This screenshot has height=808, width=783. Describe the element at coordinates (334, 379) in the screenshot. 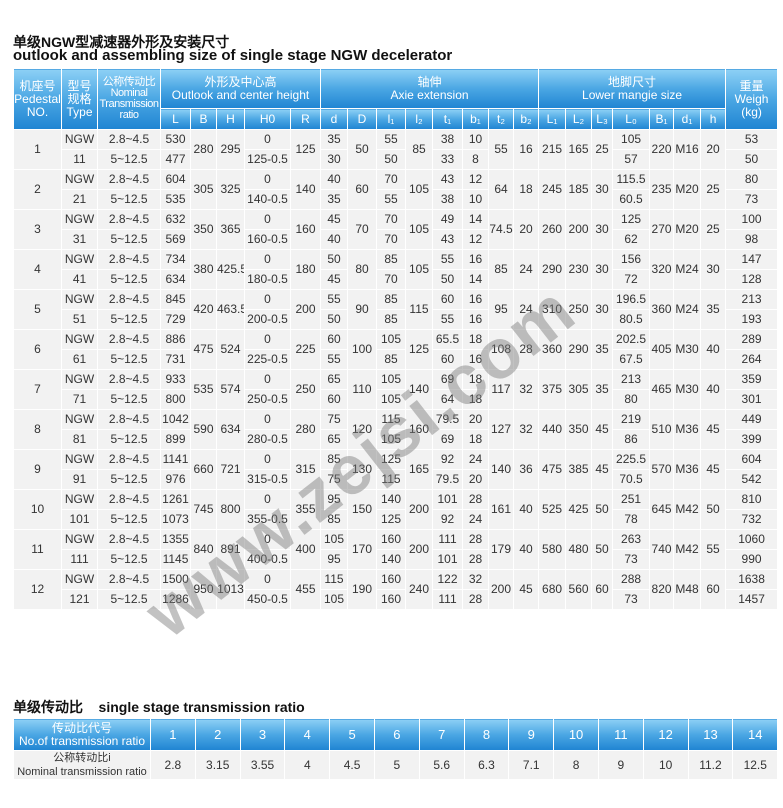

I see `cell-d: 65` at that location.